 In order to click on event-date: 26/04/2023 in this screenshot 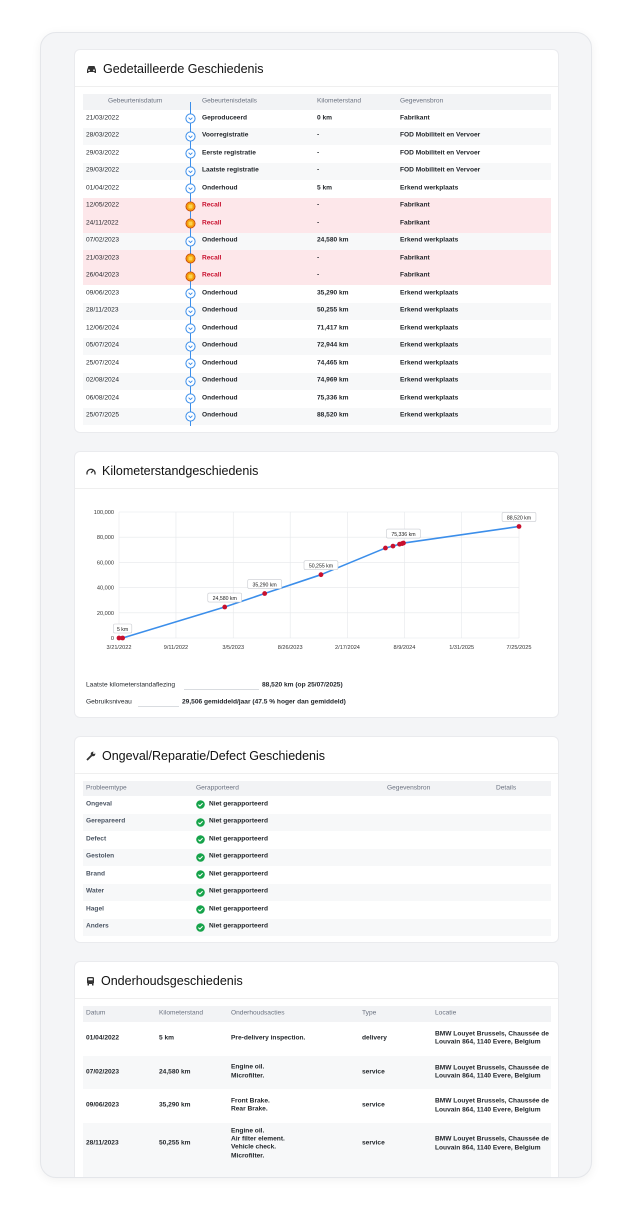, I will do `click(103, 275)`.